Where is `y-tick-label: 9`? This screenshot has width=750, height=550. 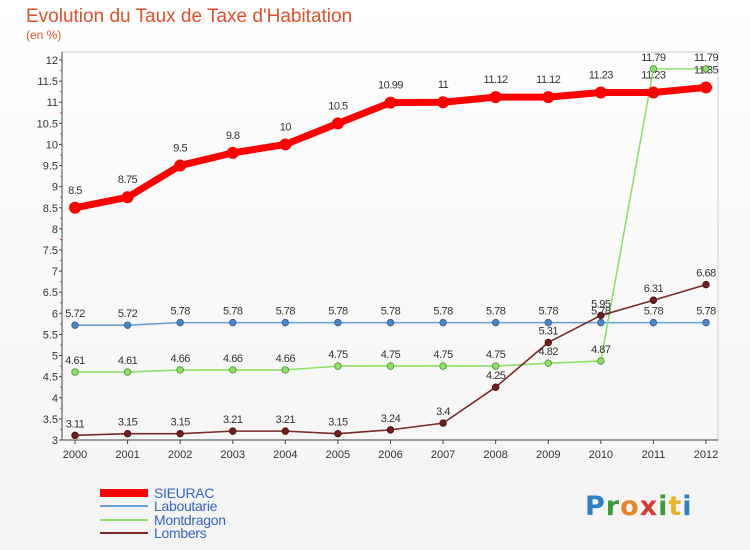
y-tick-label: 9 is located at coordinates (55, 188).